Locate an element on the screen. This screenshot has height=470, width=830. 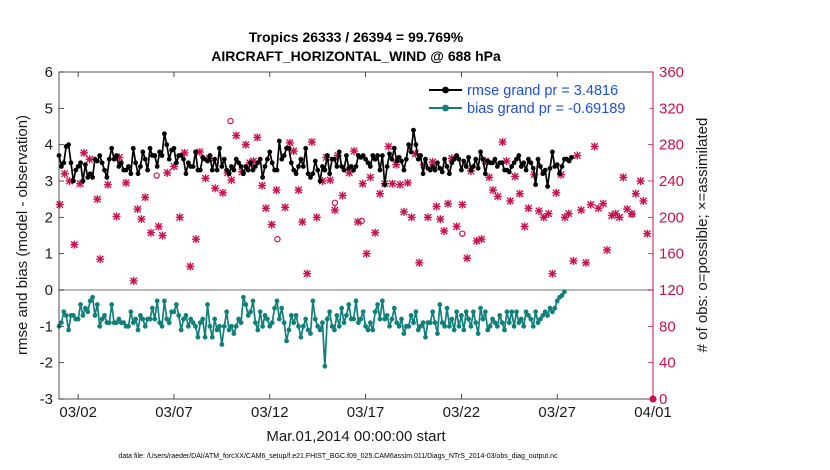
x-tick-label: 03/27 is located at coordinates (557, 412).